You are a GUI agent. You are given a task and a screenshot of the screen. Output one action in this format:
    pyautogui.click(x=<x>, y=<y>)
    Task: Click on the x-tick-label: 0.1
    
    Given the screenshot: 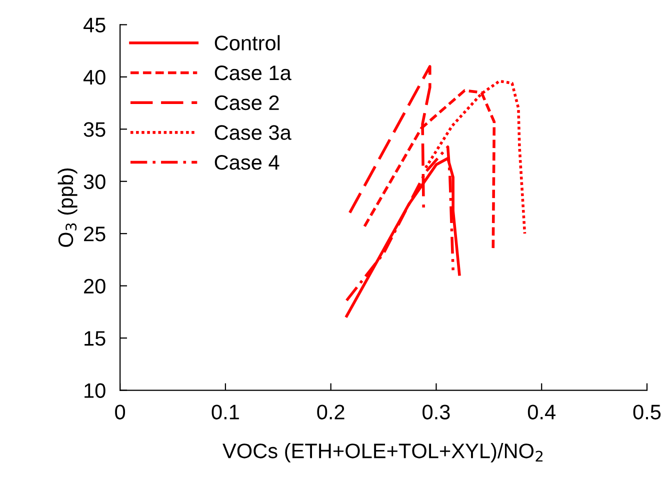 What is the action you would take?
    pyautogui.click(x=225, y=412)
    